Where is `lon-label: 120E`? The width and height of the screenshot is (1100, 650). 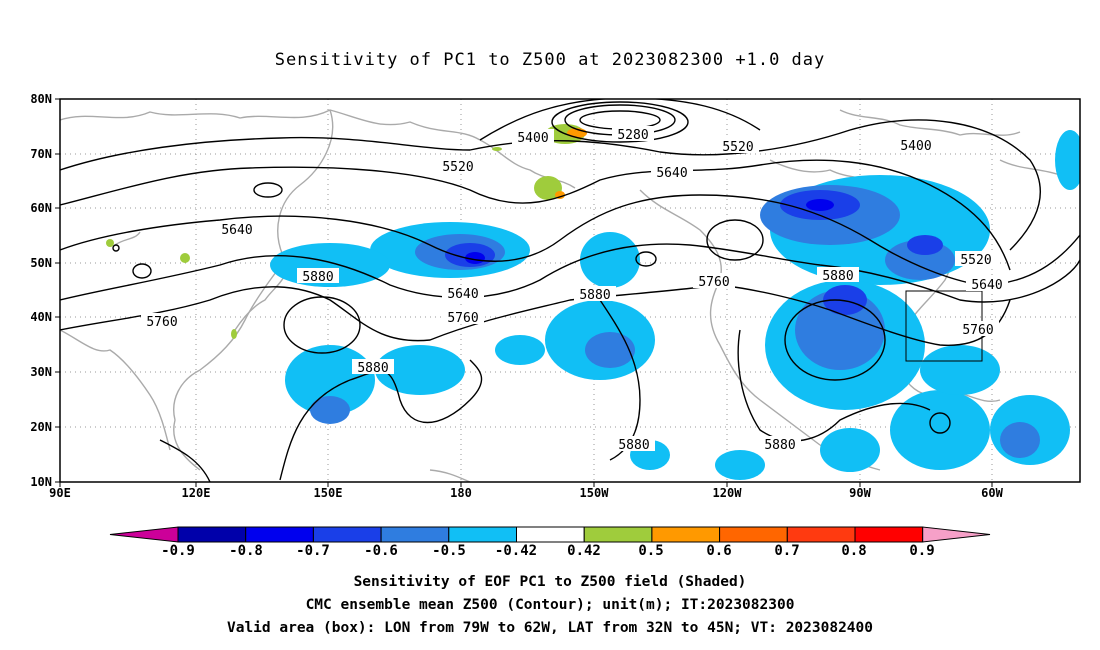 lon-label: 120E is located at coordinates (196, 493).